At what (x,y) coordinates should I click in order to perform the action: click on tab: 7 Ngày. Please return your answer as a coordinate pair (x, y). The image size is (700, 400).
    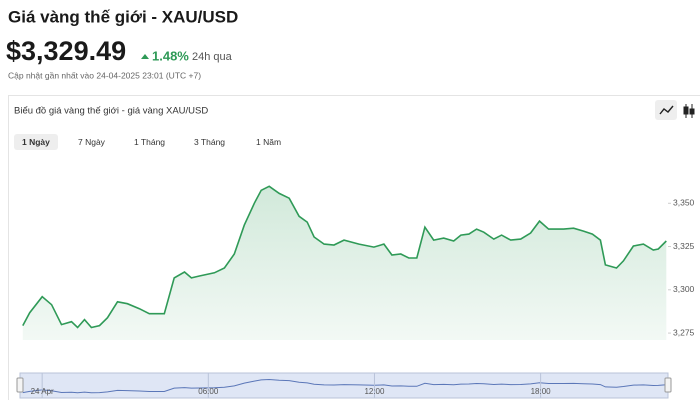
    Looking at the image, I should click on (92, 142).